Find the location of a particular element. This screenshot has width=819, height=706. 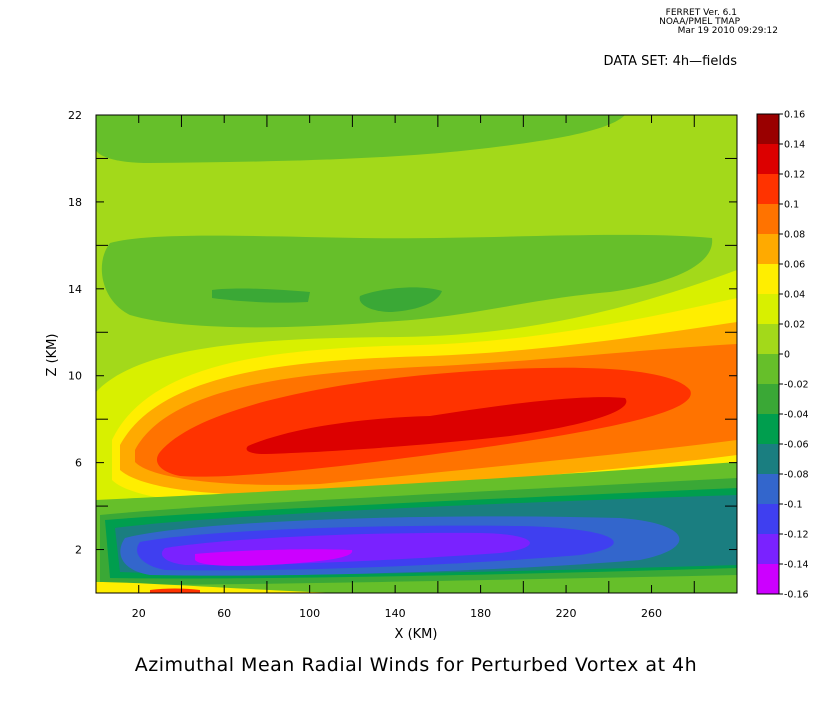

colorbar-label: 0.08 is located at coordinates (794, 235).